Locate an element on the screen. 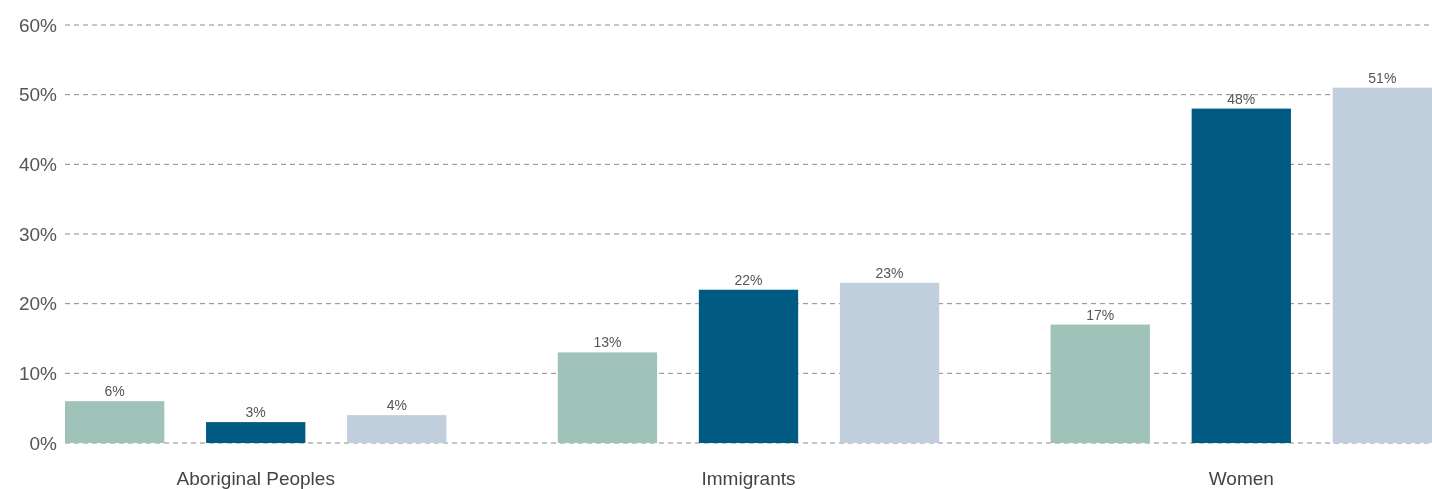 The width and height of the screenshot is (1432, 489). data-label: 3% is located at coordinates (255, 412).